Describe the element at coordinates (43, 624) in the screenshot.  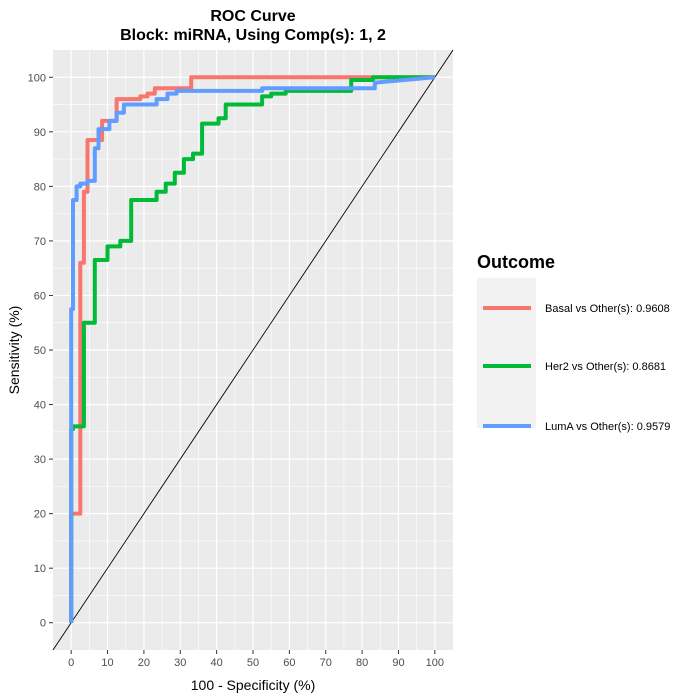
I see `y-tick-label: 0` at that location.